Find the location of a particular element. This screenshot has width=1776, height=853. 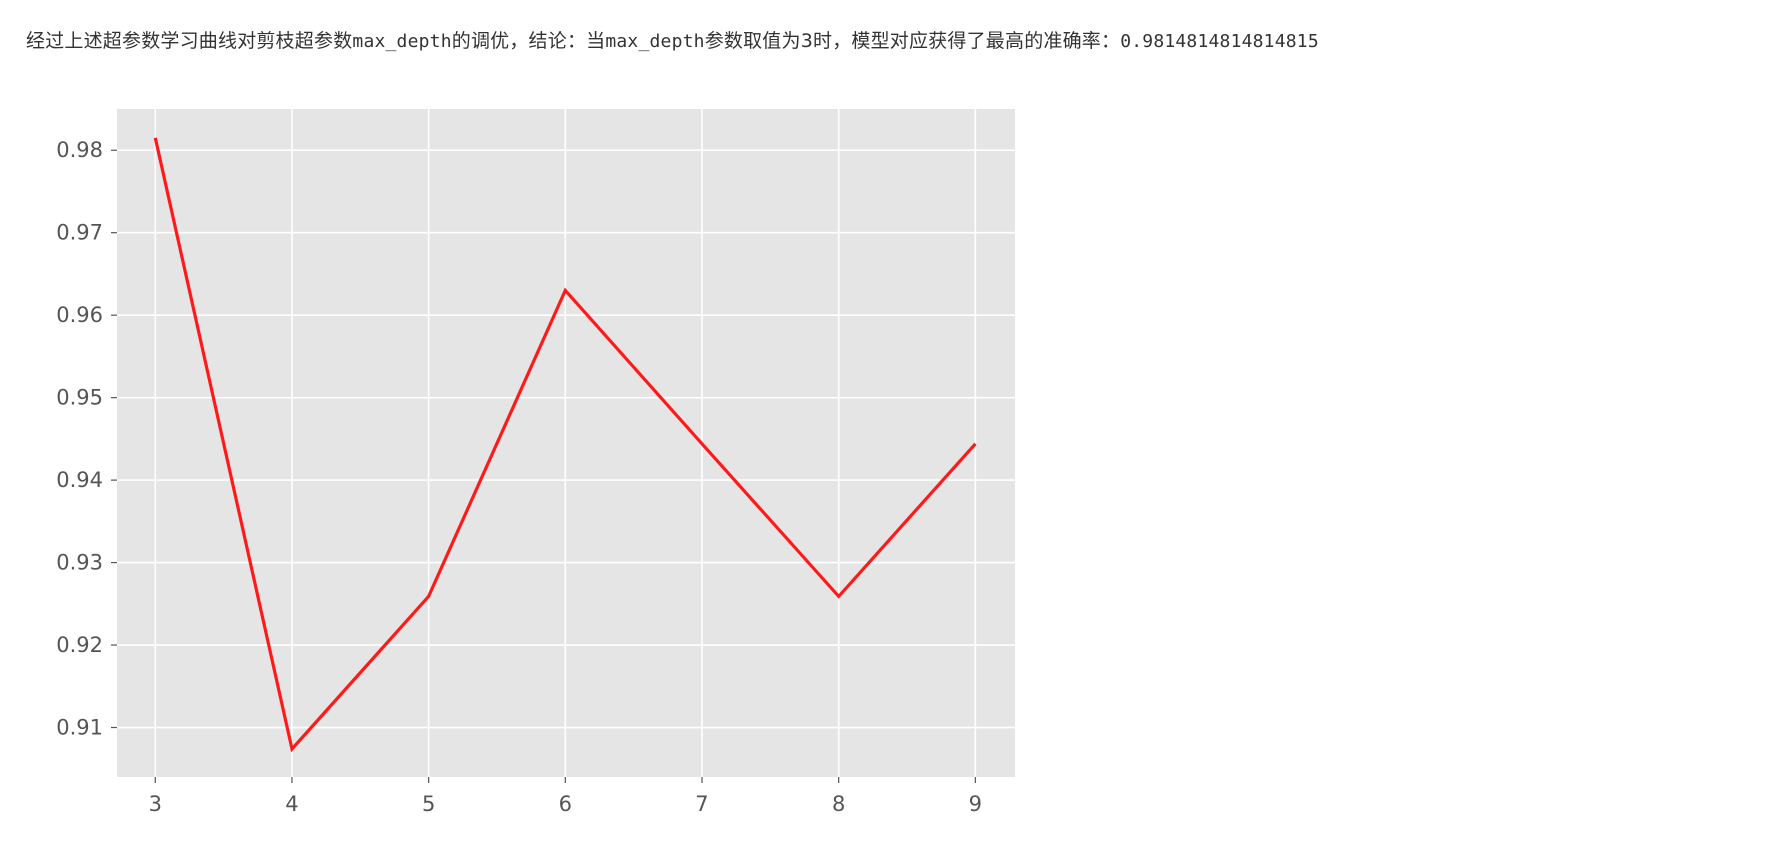

y-tick-label: 0.96 is located at coordinates (79, 315).